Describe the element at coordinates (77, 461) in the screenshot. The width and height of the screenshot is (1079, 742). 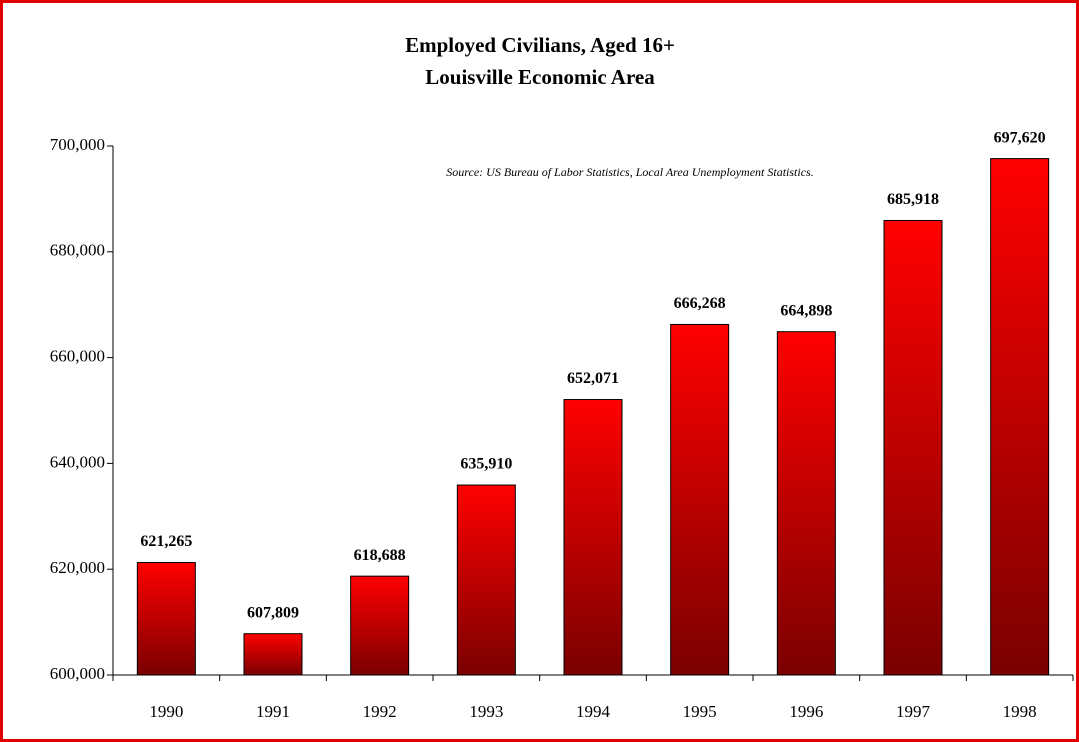
I see `y-tick-label: 640,000` at that location.